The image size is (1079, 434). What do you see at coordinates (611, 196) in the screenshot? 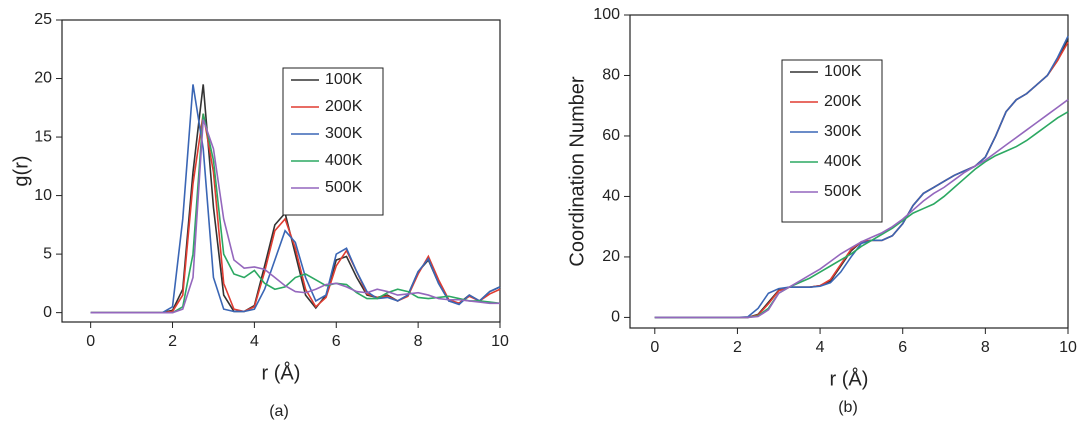
I see `y-tick-label: 40` at bounding box center [611, 196].